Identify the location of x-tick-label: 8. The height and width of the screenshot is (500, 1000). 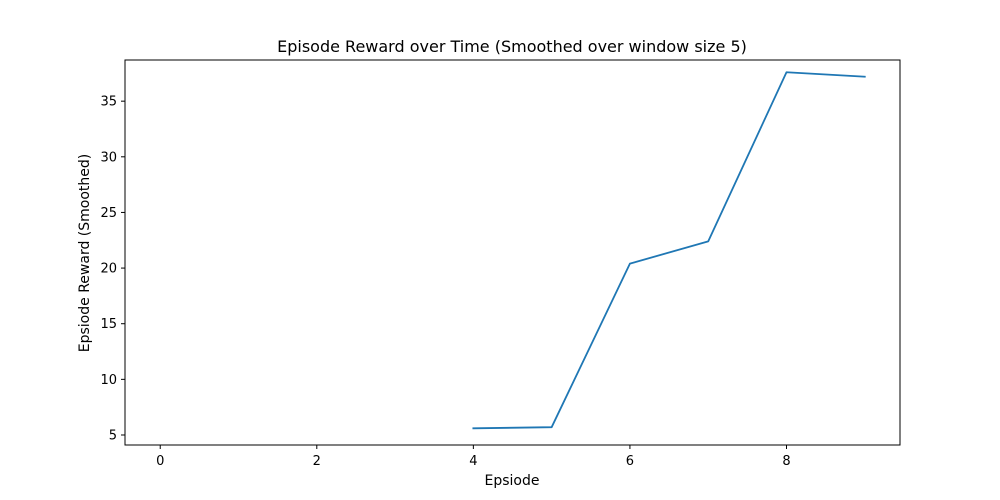
(786, 461).